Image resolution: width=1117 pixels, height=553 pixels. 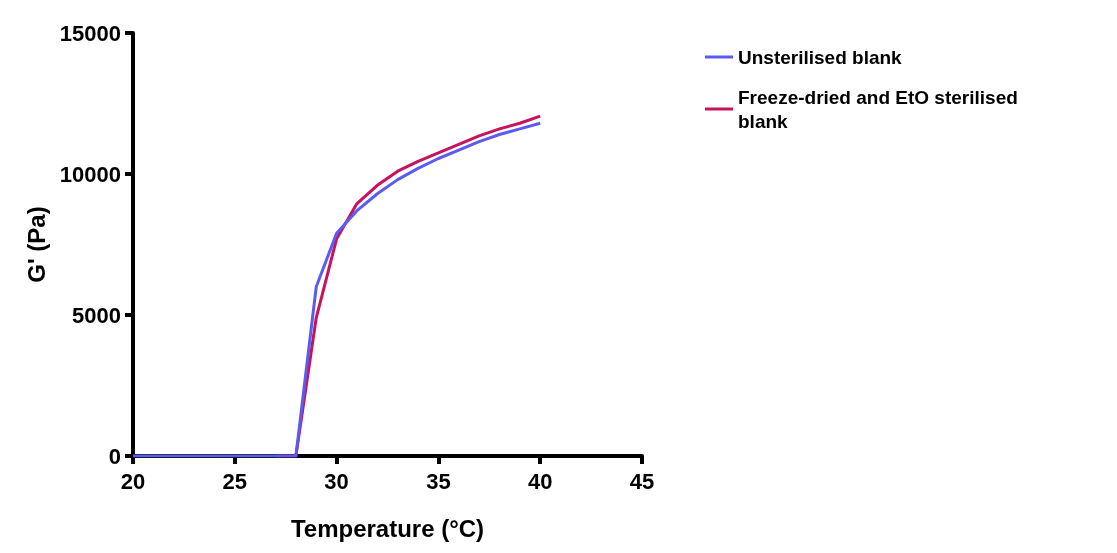 I want to click on y-tick-label: 10000, so click(x=90, y=174).